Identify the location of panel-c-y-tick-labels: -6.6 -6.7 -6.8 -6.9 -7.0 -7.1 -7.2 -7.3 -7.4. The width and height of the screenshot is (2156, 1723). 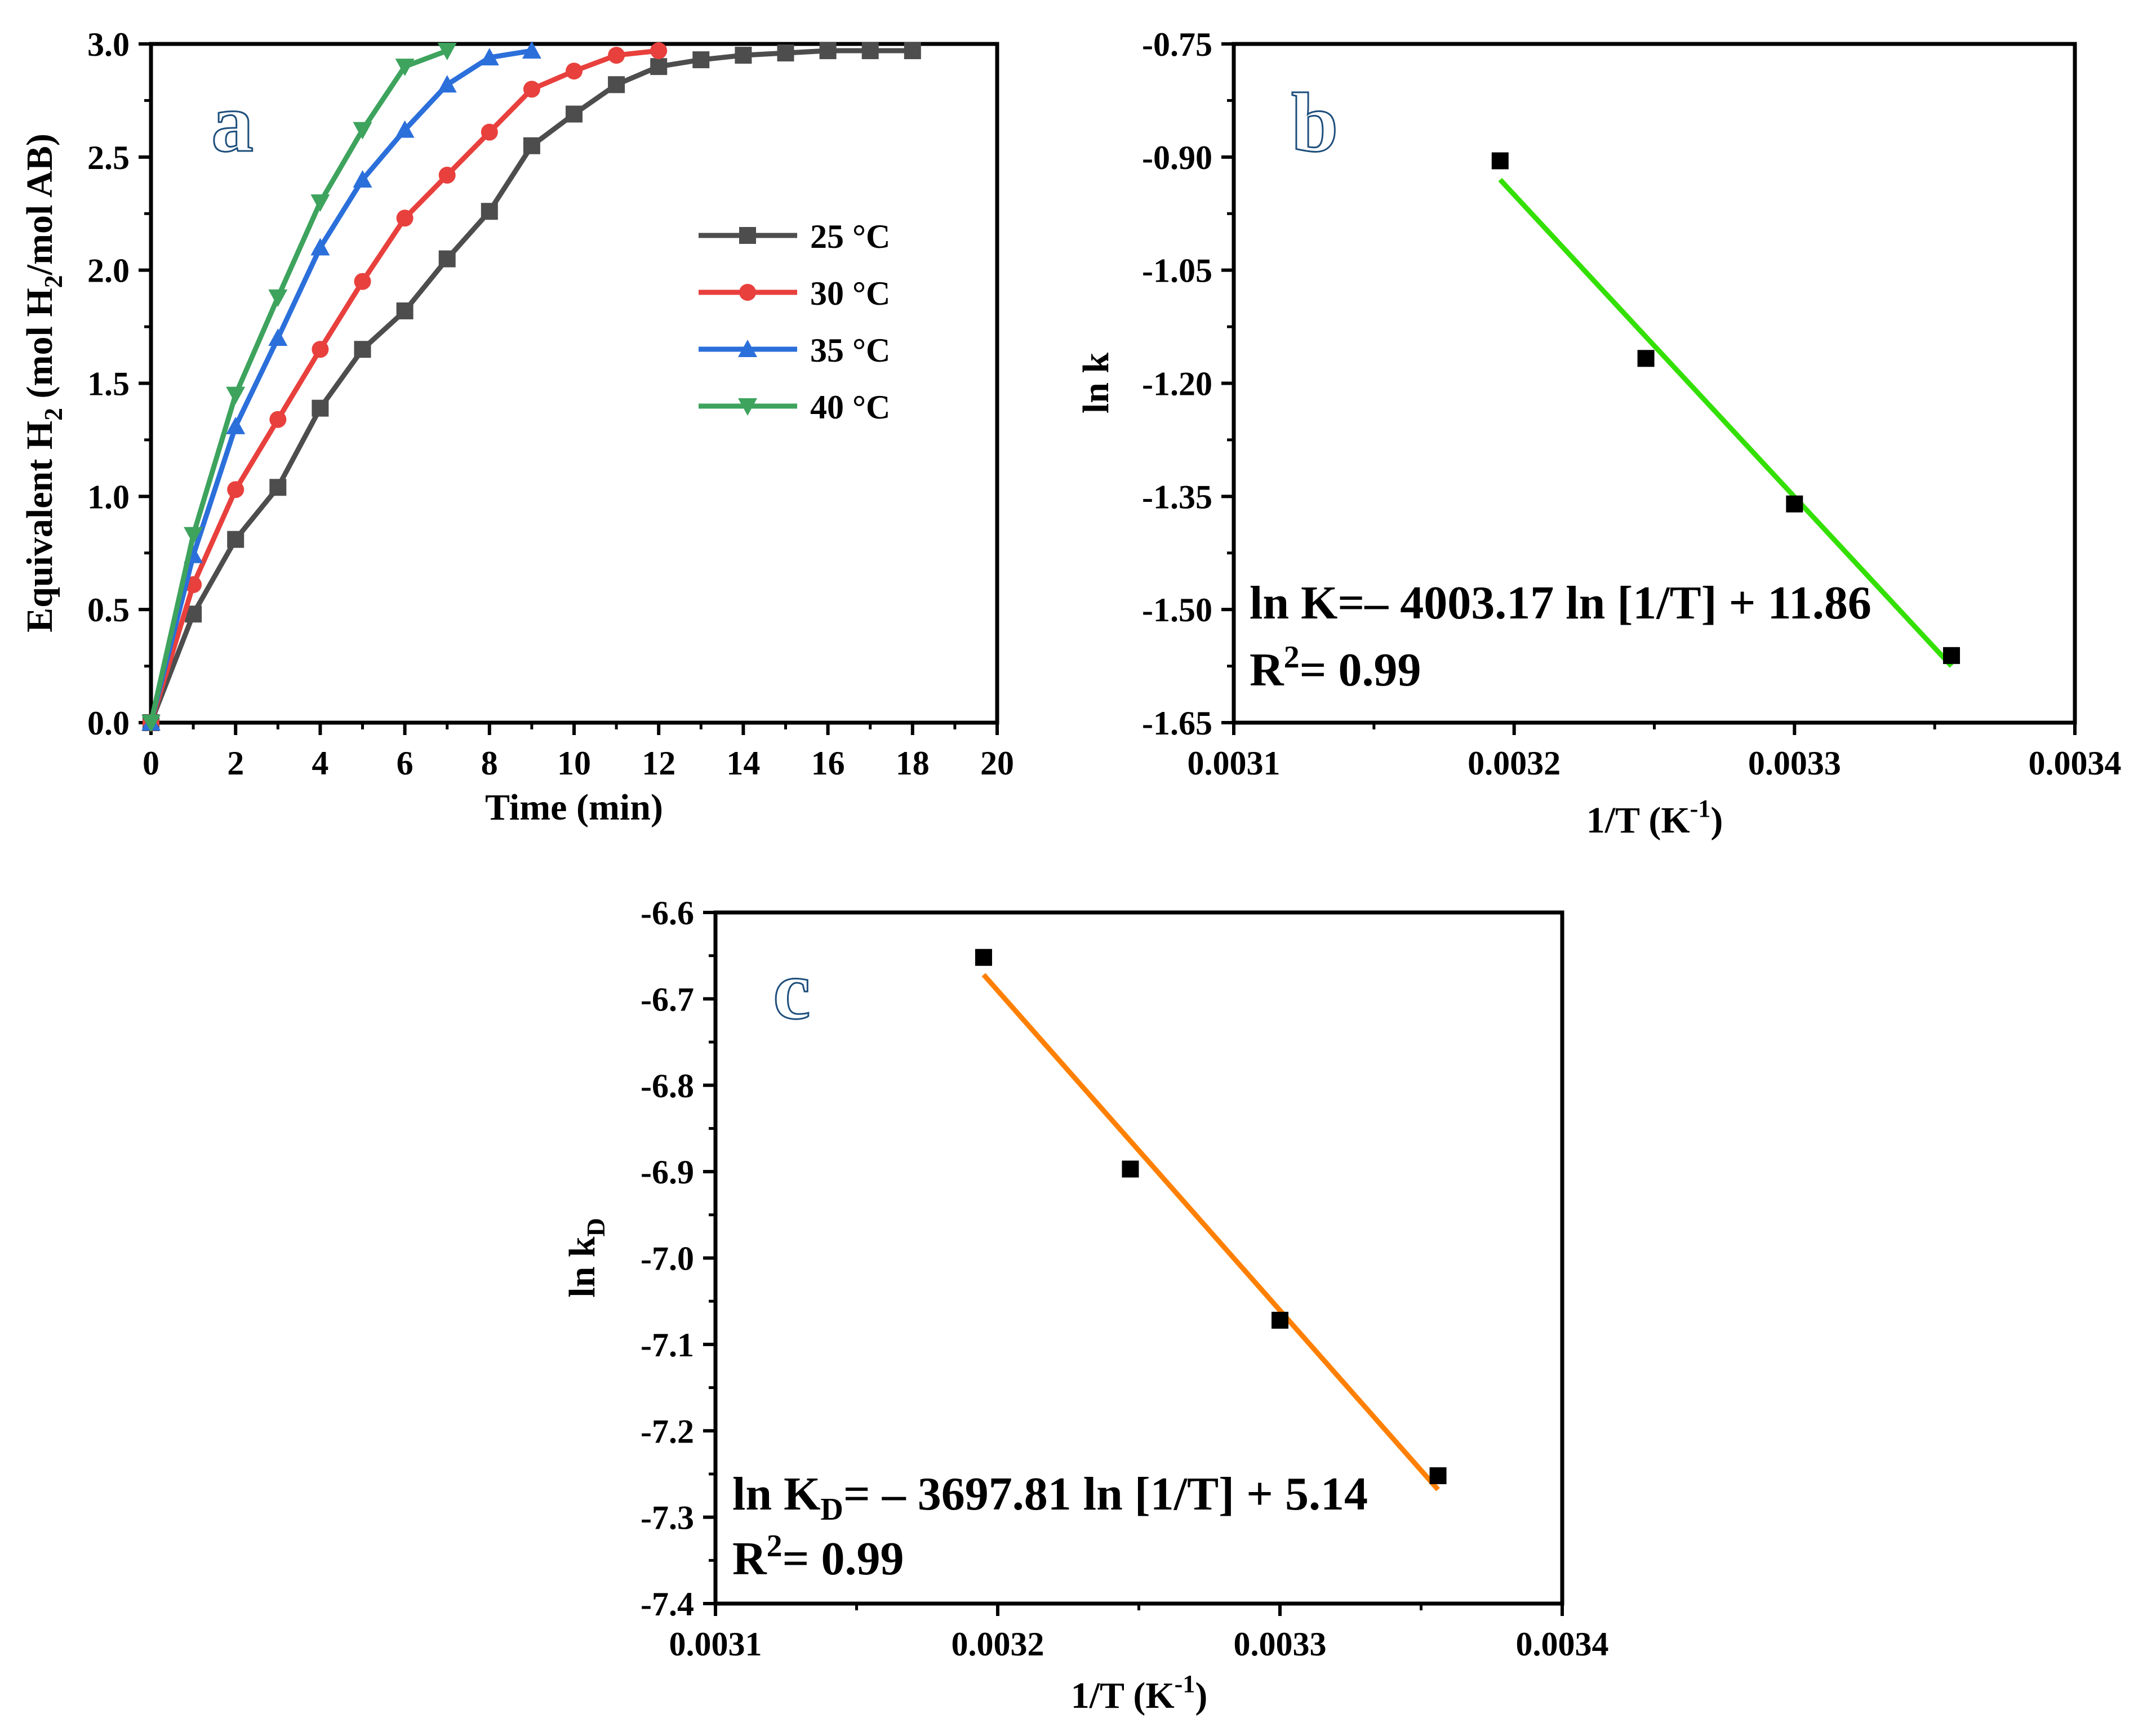
(667, 1258).